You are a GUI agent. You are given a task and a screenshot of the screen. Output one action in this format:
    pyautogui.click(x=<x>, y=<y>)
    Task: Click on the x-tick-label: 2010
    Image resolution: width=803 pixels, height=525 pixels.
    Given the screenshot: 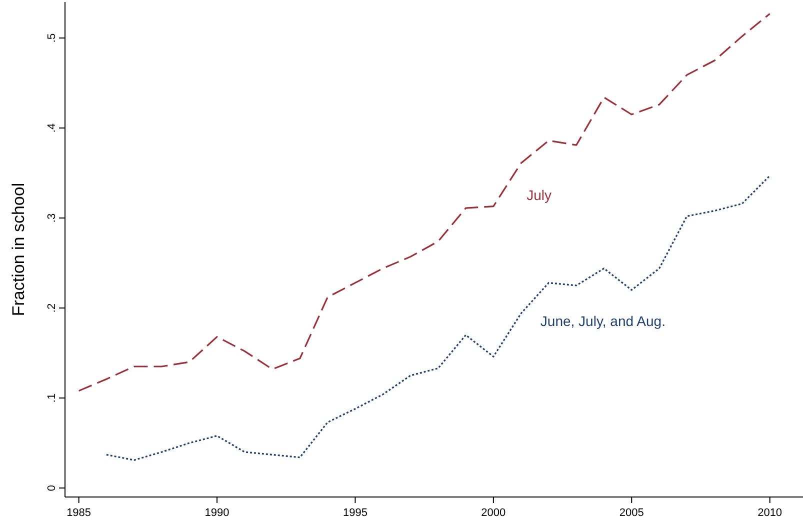 What is the action you would take?
    pyautogui.click(x=770, y=513)
    